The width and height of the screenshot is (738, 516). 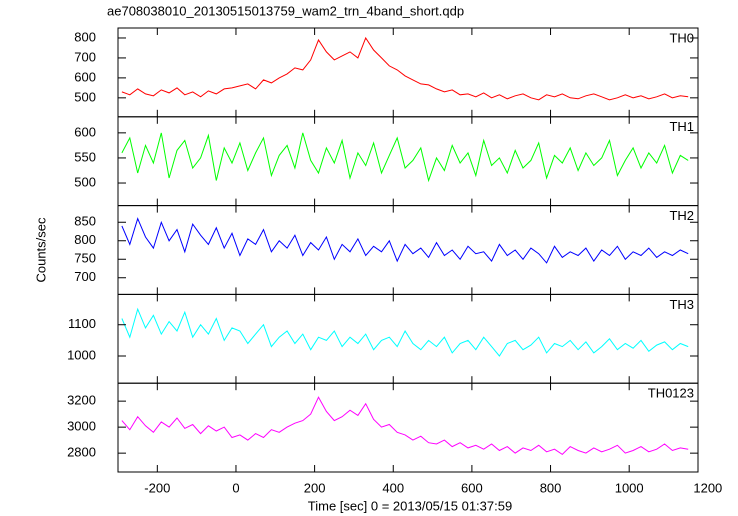 What do you see at coordinates (671, 393) in the screenshot?
I see `legend-label: TH0123` at bounding box center [671, 393].